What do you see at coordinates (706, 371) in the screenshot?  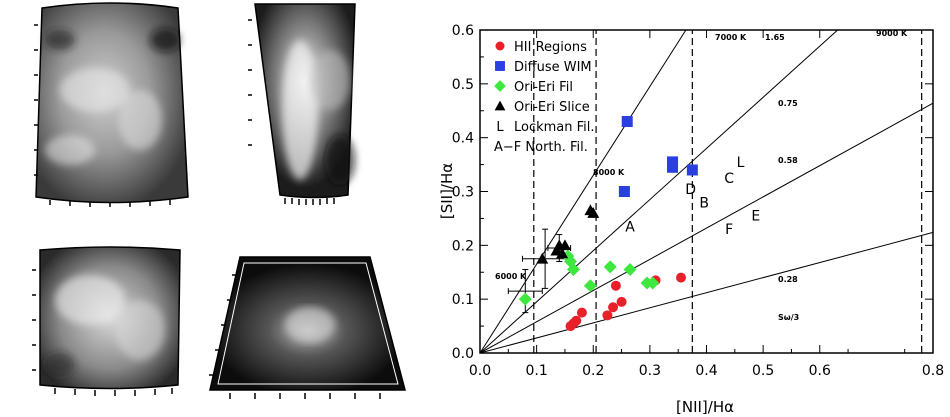 I see `x-tick-label: 0.4` at bounding box center [706, 371].